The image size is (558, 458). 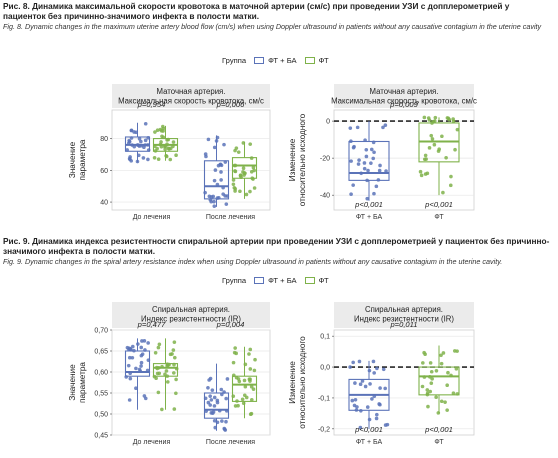 I want to click on legend-key-ft, so click(x=309, y=280).